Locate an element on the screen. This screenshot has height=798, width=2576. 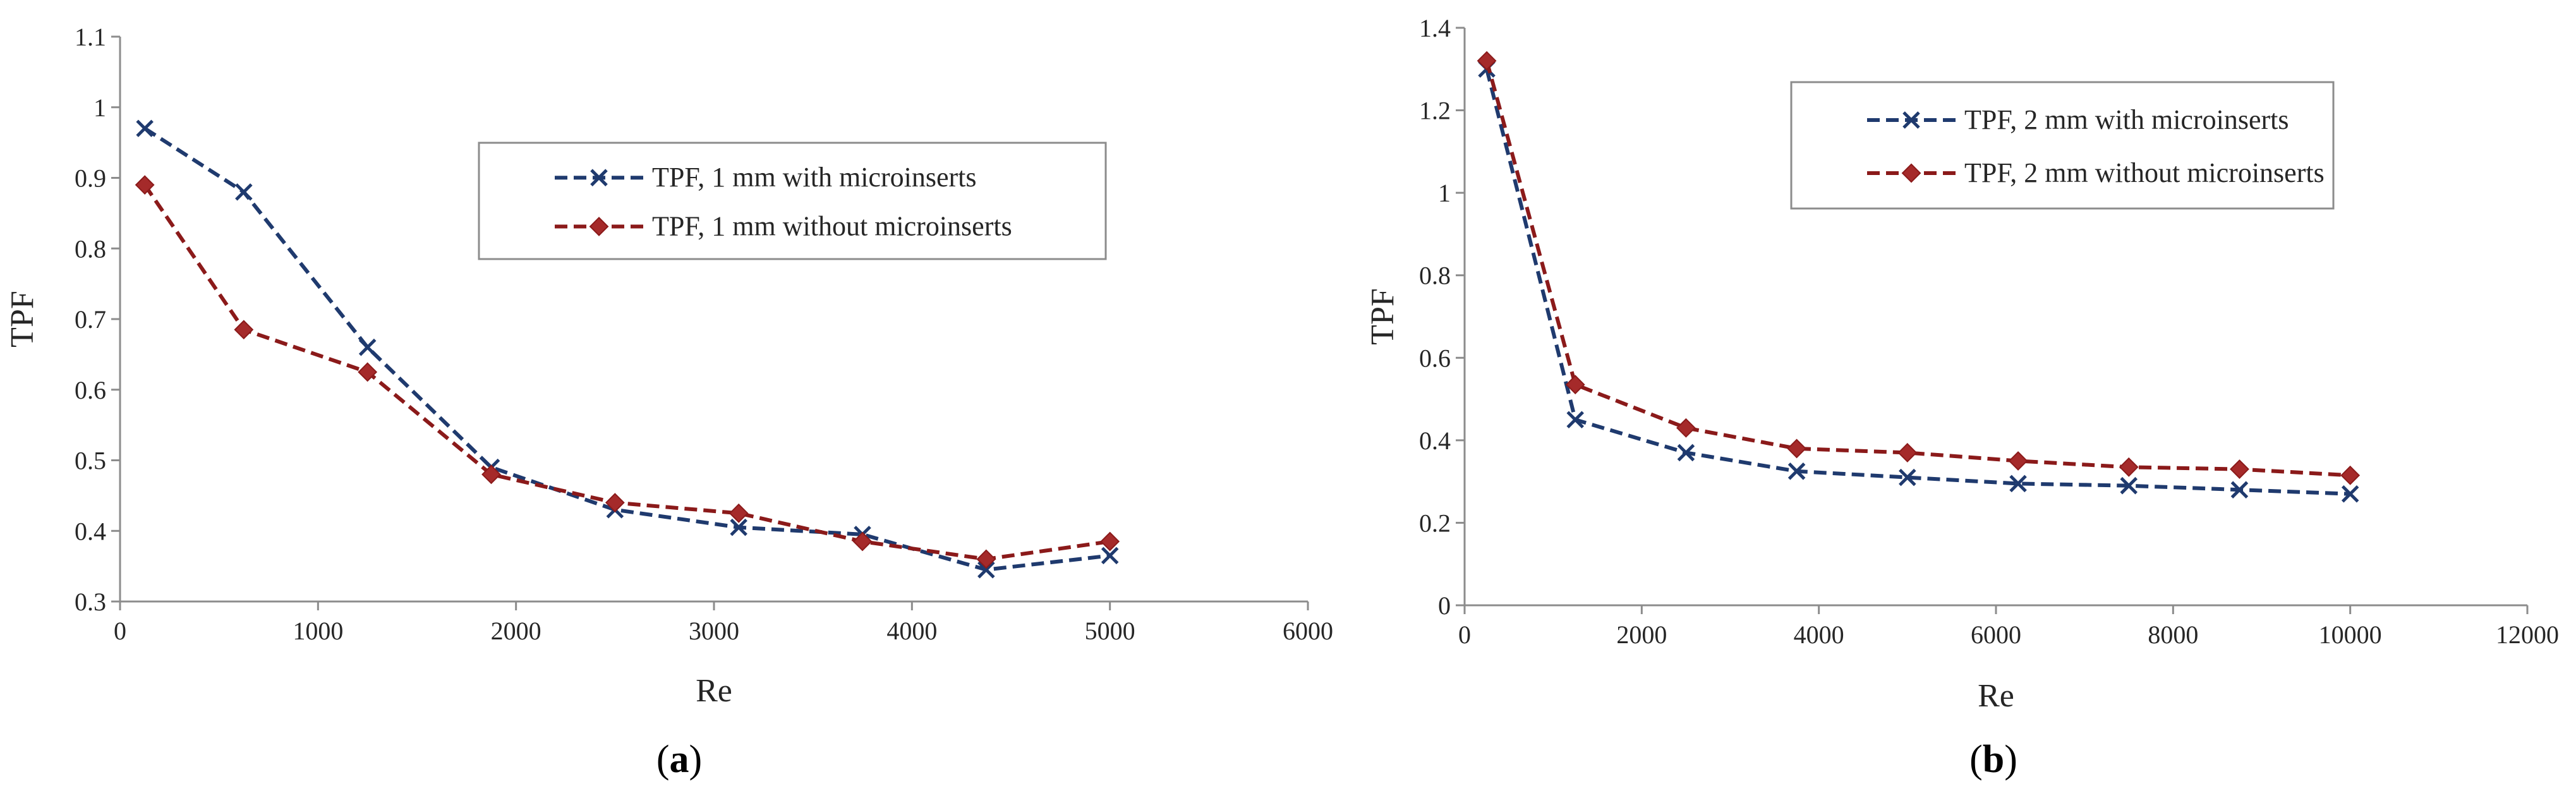
chart-a-x-tick-label: 2000 is located at coordinates (516, 631).